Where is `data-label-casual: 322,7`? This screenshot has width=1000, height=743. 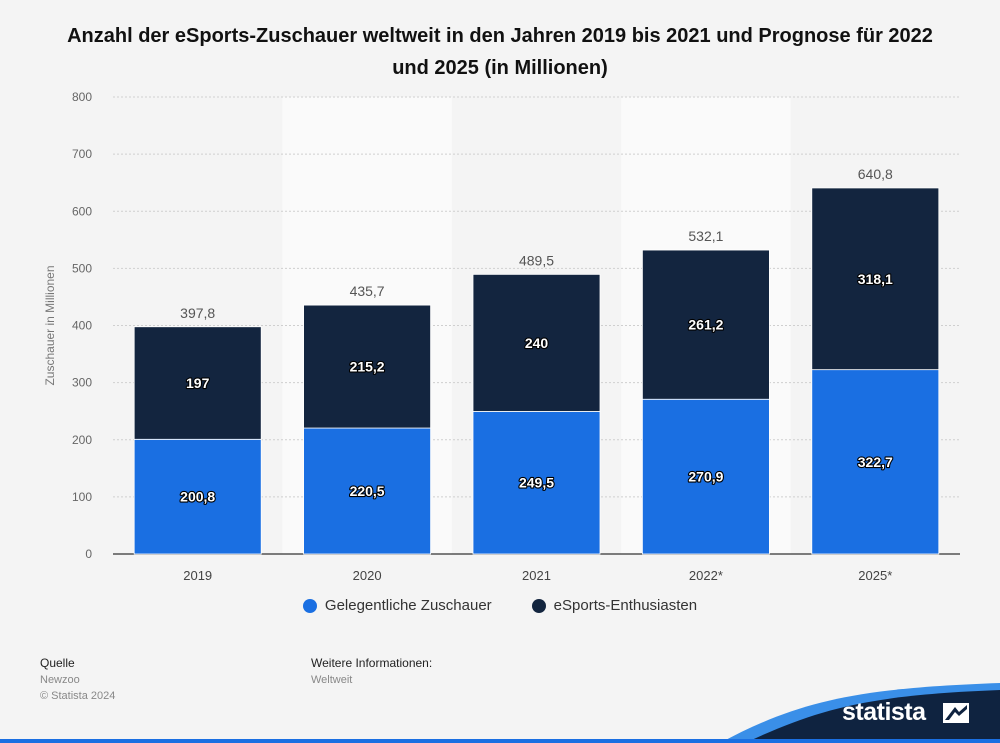 data-label-casual: 322,7 is located at coordinates (875, 462).